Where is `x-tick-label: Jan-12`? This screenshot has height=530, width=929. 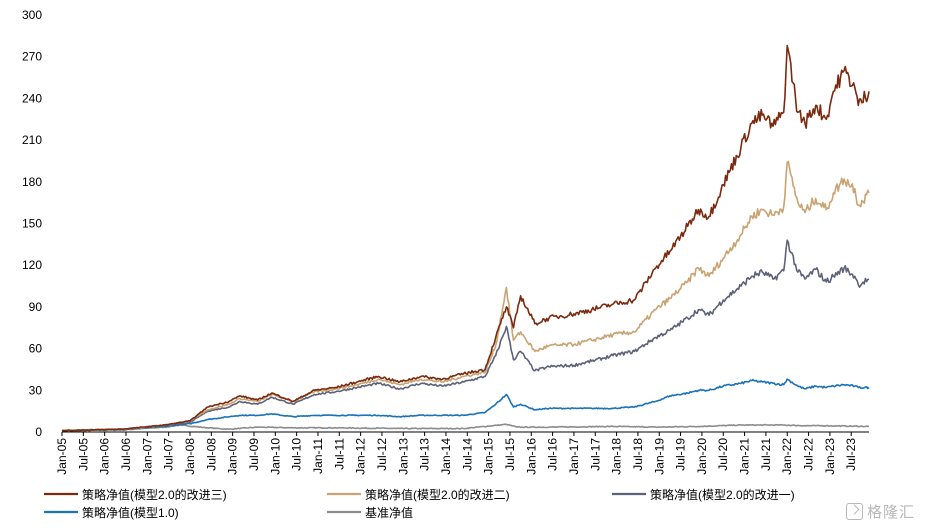
x-tick-label: Jan-12 is located at coordinates (361, 456).